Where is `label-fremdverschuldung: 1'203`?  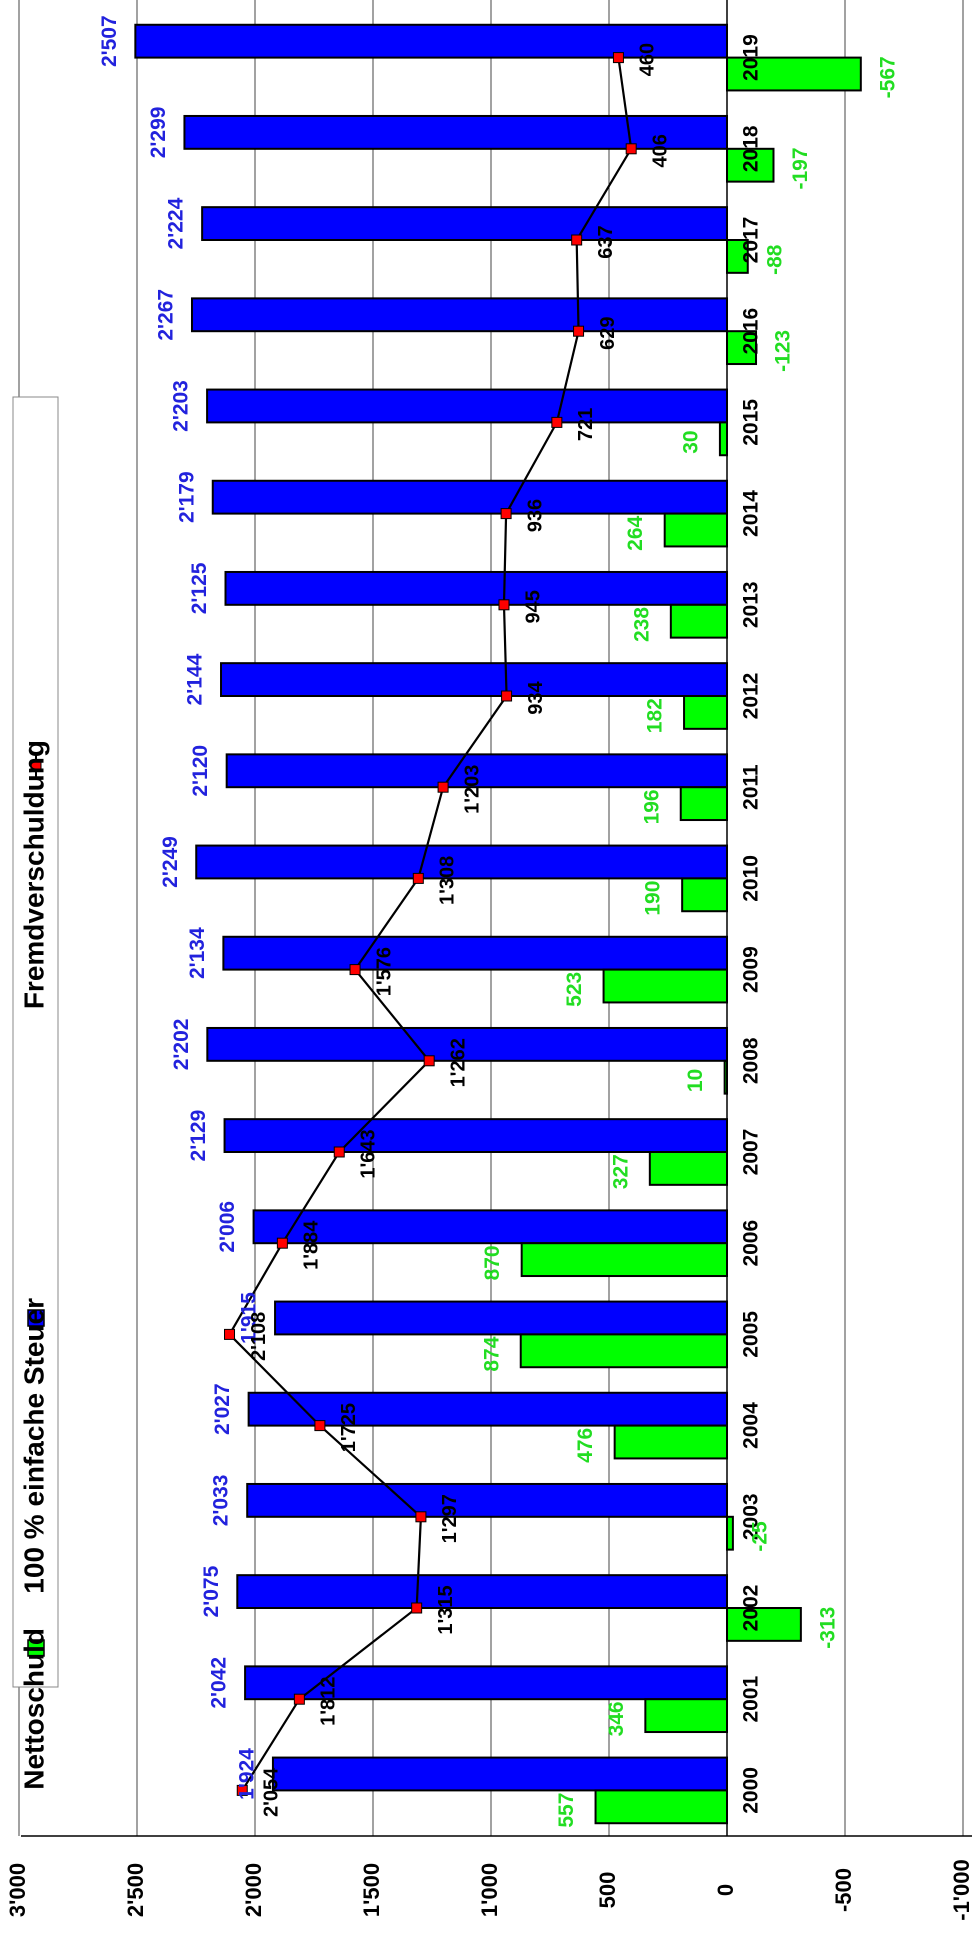 label-fremdverschuldung: 1'203 is located at coordinates (472, 789).